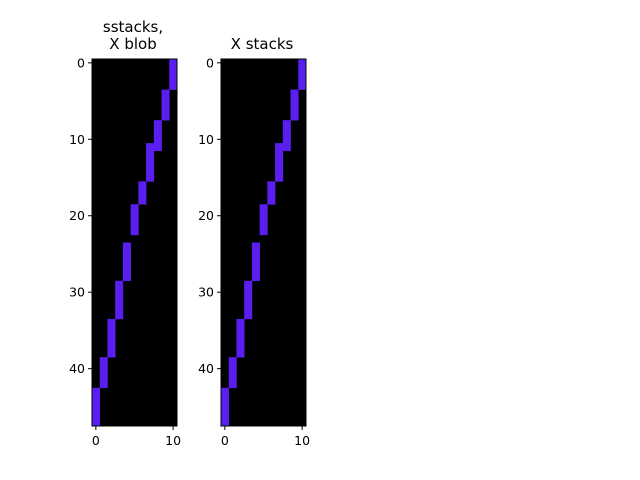 The height and width of the screenshot is (480, 640). Describe the element at coordinates (262, 44) in the screenshot. I see `panel-title: X stacks` at that location.